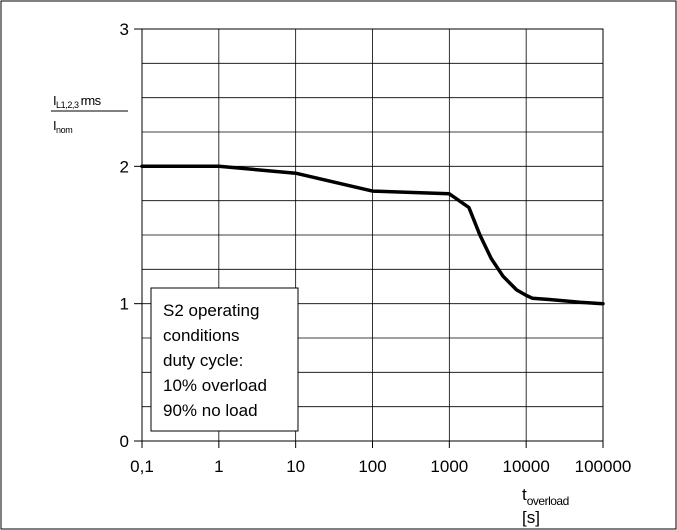 Image resolution: width=677 pixels, height=530 pixels. I want to click on annotation-line-1: S2 operating, so click(211, 310).